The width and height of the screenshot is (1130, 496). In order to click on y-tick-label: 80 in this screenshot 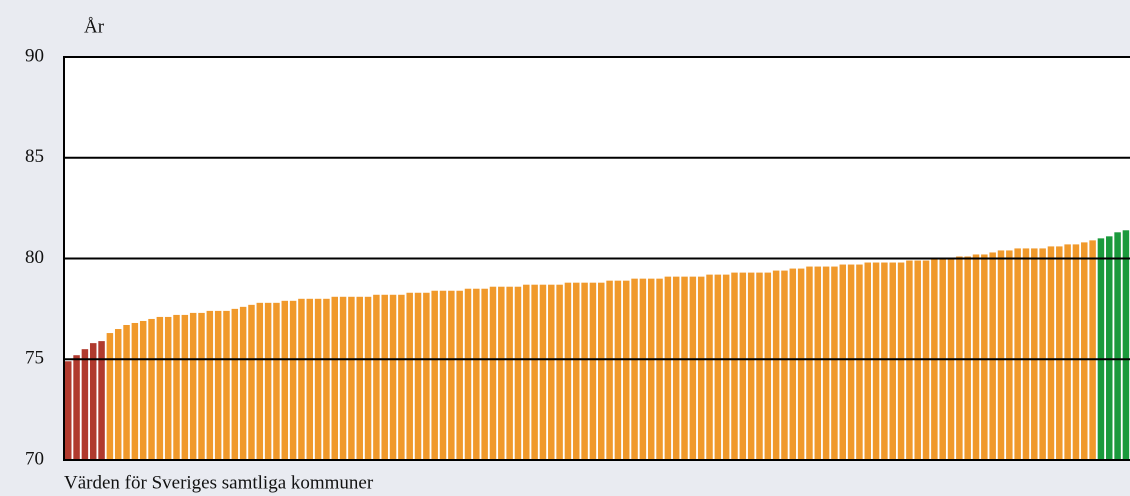, I will do `click(34, 257)`.